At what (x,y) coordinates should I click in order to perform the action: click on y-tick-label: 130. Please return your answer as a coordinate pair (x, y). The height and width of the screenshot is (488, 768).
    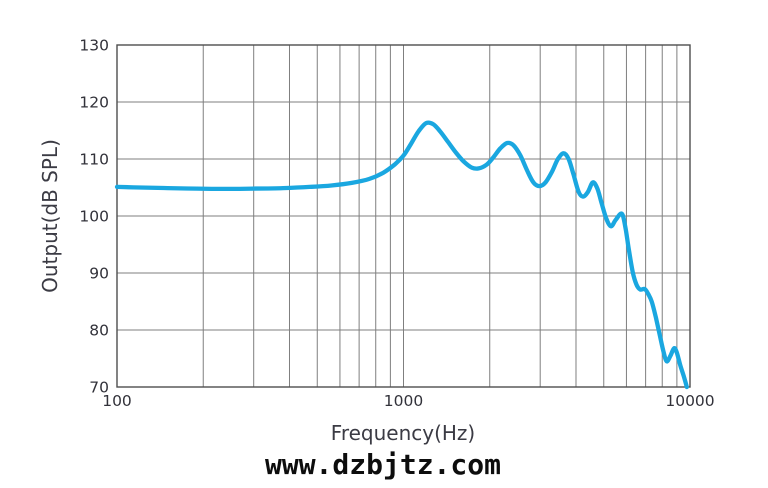
    Looking at the image, I should click on (94, 45).